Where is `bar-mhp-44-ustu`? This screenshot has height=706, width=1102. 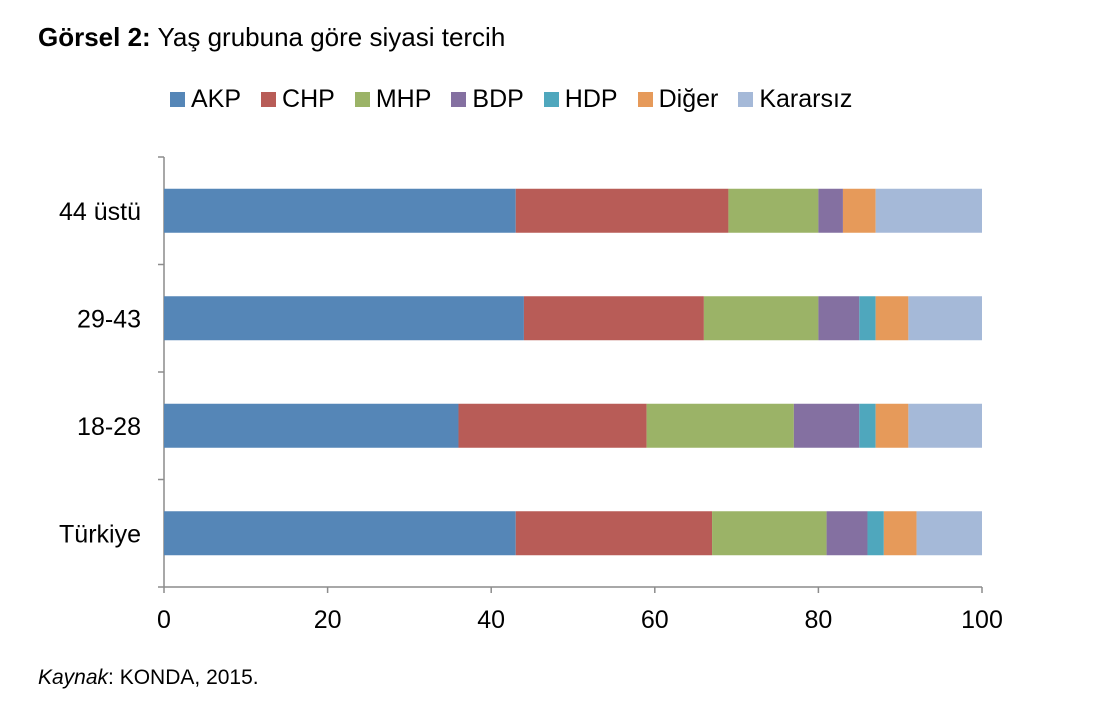
bar-mhp-44-ustu is located at coordinates (773, 210).